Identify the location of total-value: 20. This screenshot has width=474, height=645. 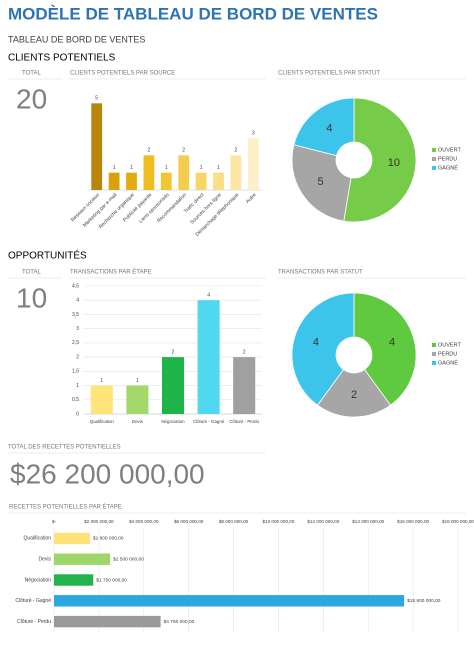
(31, 98).